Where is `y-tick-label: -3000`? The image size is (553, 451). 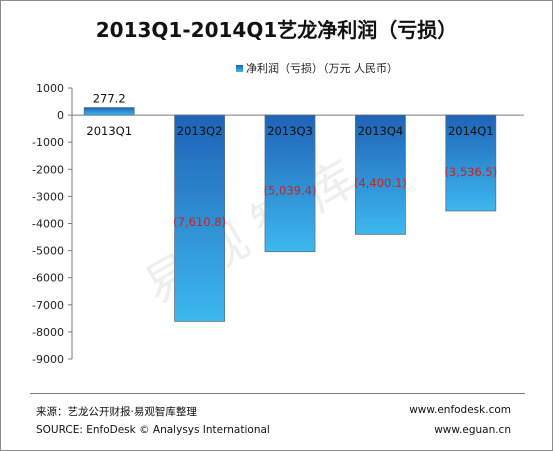 y-tick-label: -3000 is located at coordinates (48, 196).